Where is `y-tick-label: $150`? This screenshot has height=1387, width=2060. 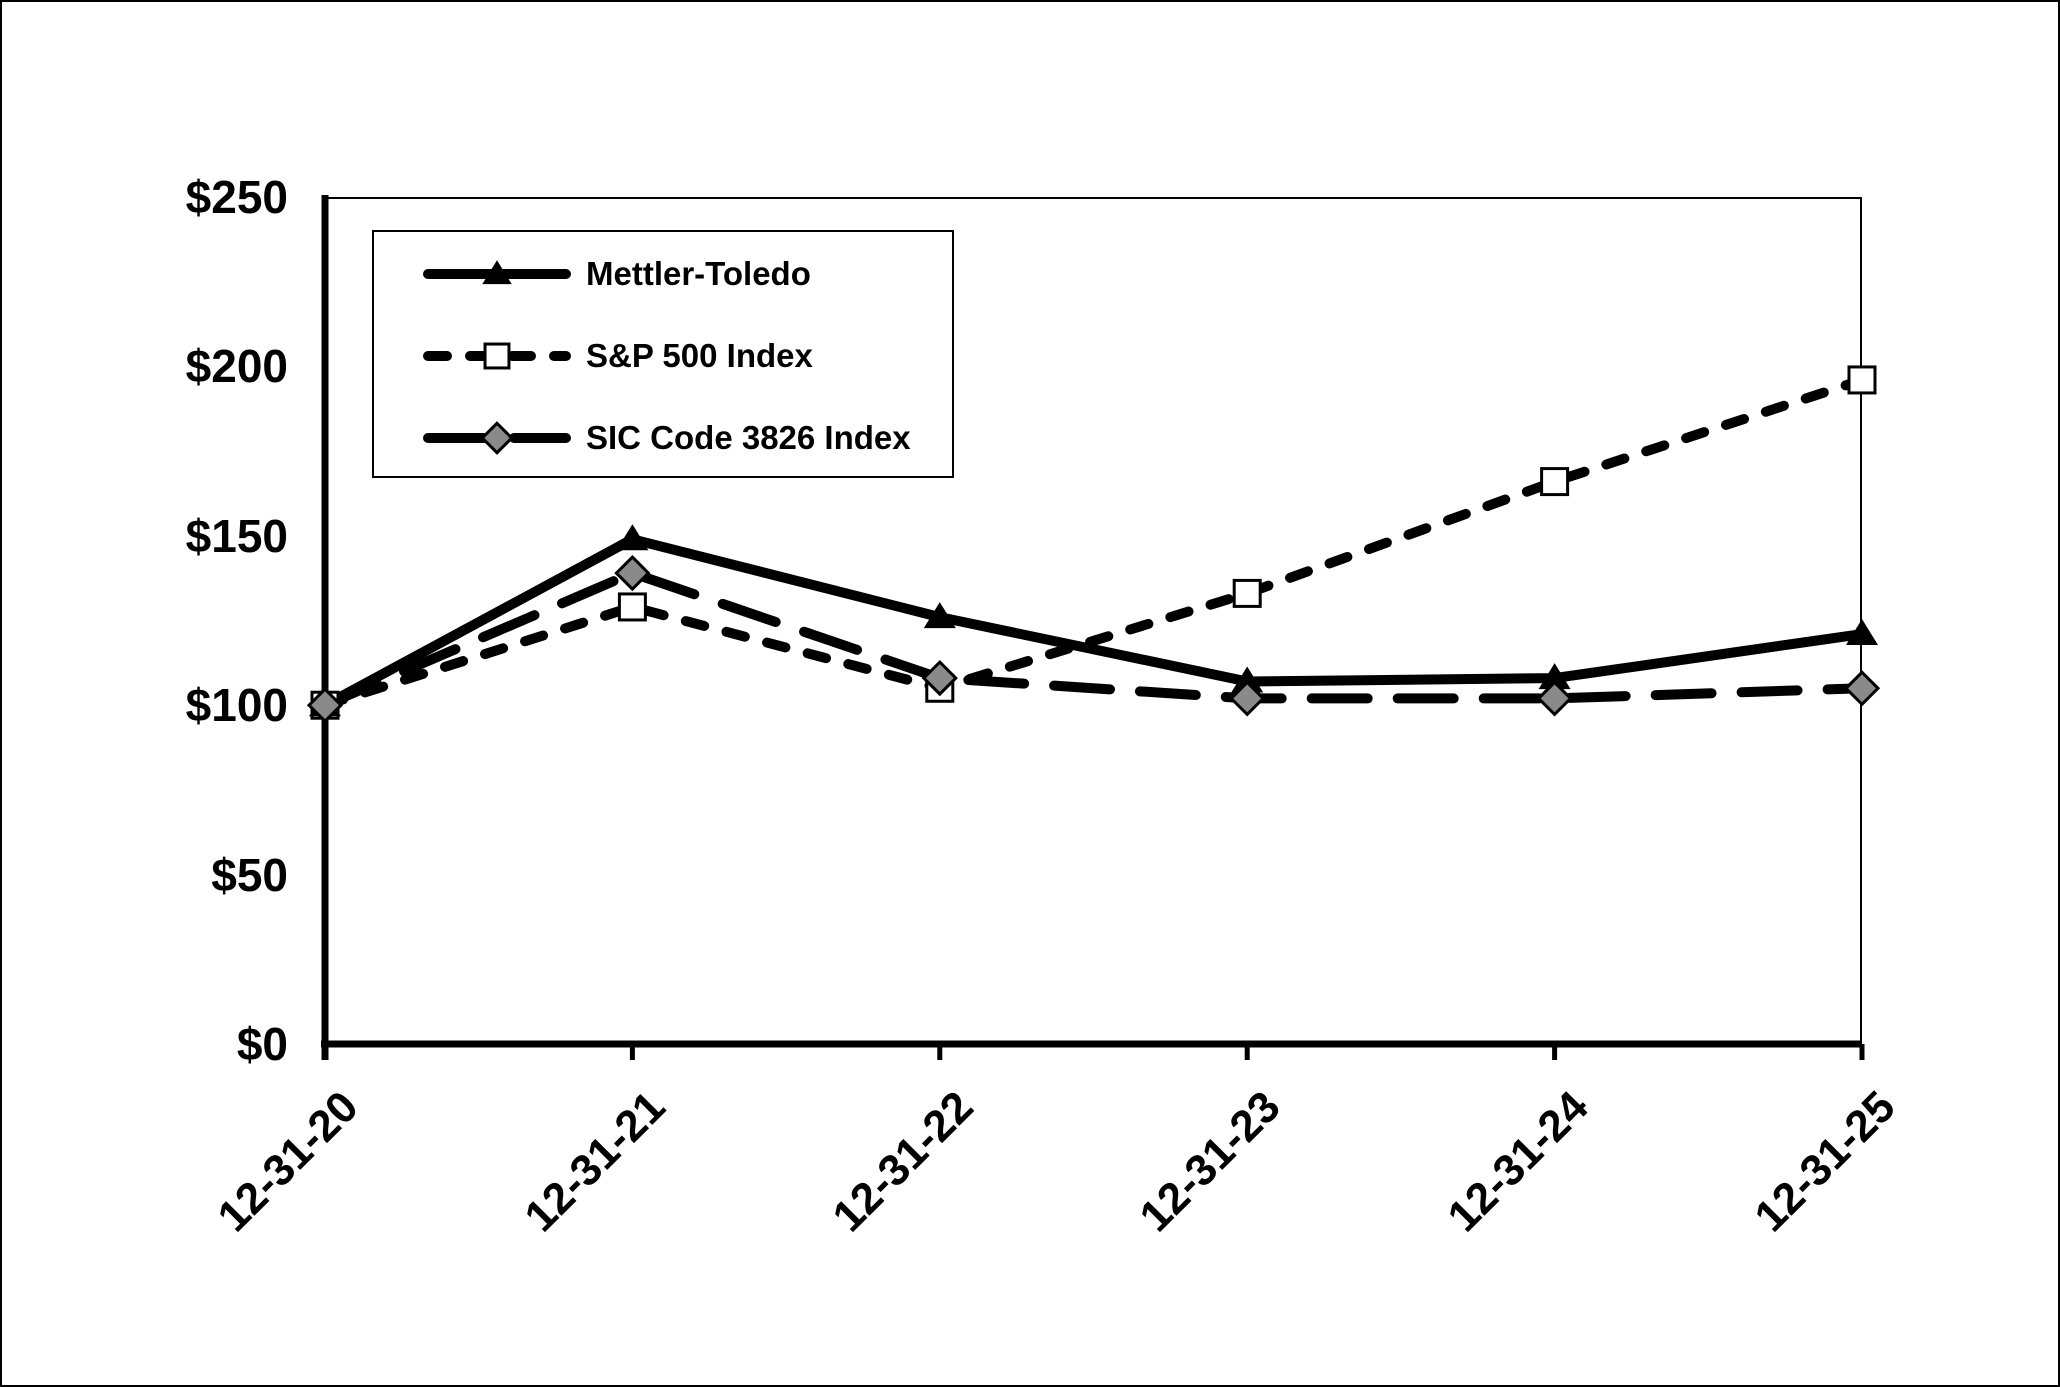 y-tick-label: $150 is located at coordinates (236, 535).